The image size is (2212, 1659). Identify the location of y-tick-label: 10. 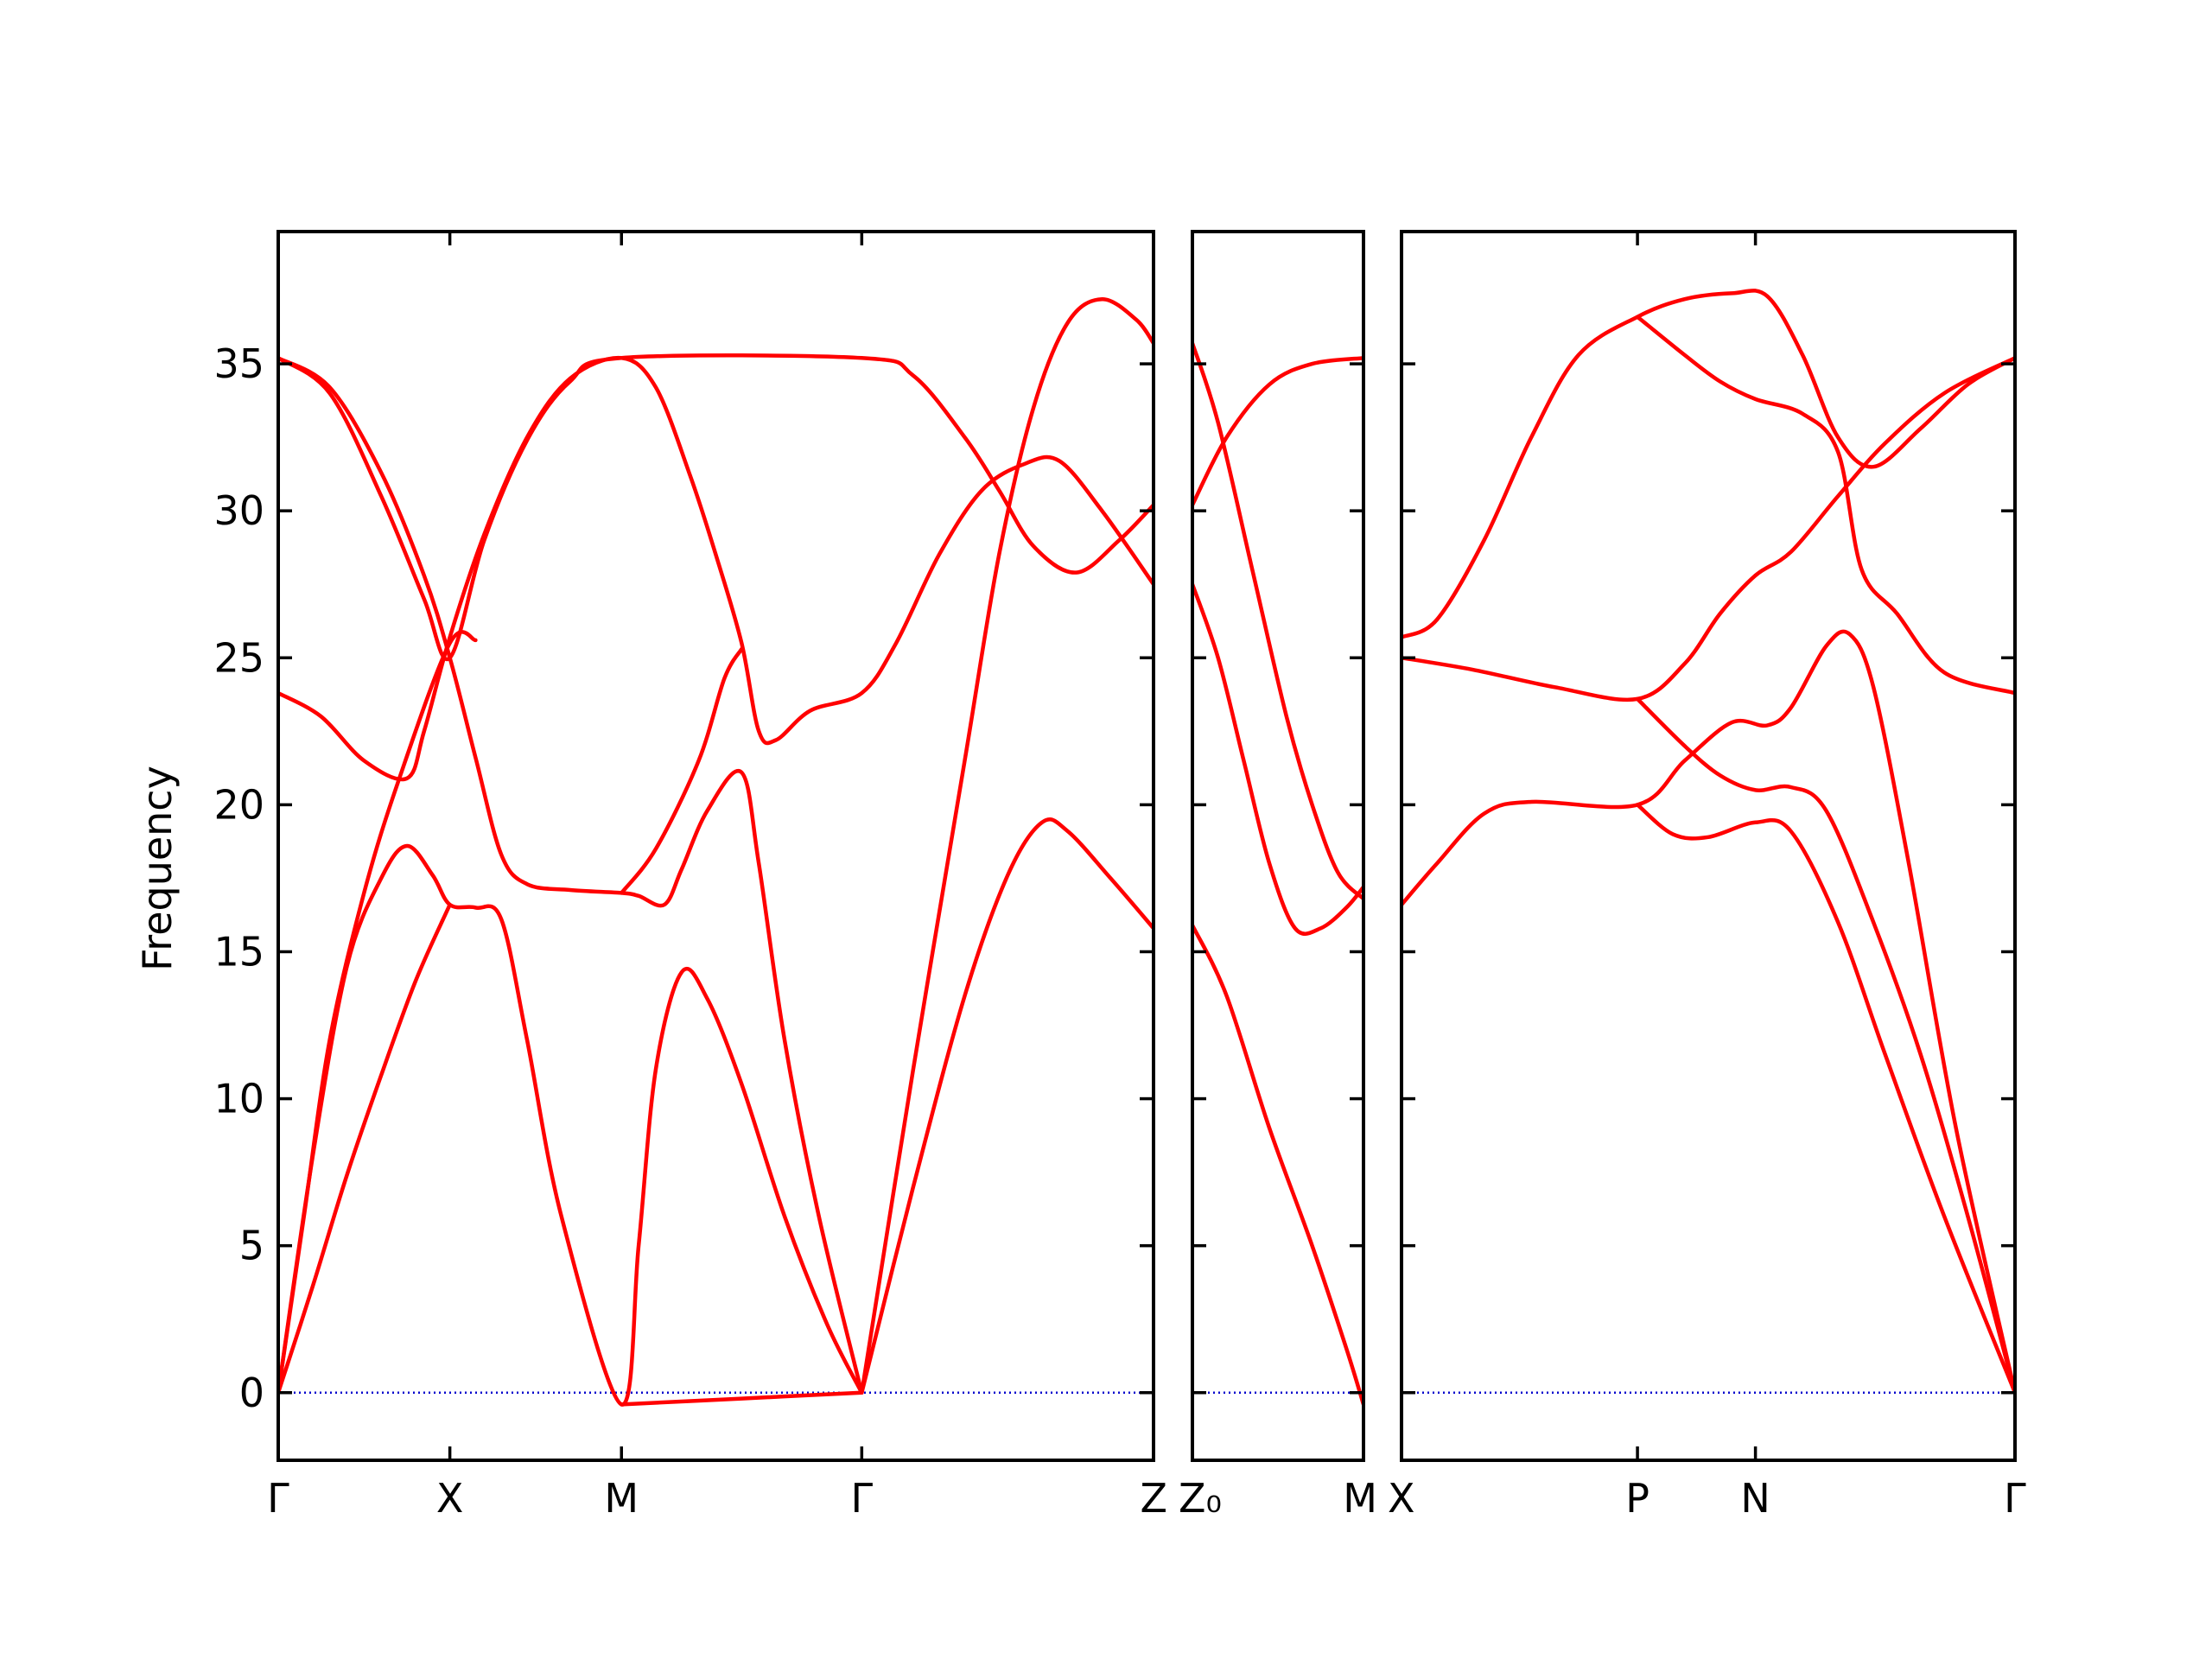
(238, 1099).